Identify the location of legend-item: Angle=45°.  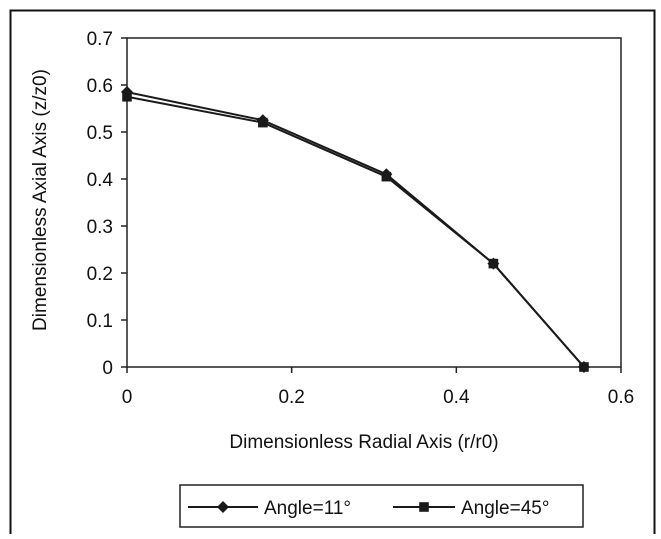
(471, 508).